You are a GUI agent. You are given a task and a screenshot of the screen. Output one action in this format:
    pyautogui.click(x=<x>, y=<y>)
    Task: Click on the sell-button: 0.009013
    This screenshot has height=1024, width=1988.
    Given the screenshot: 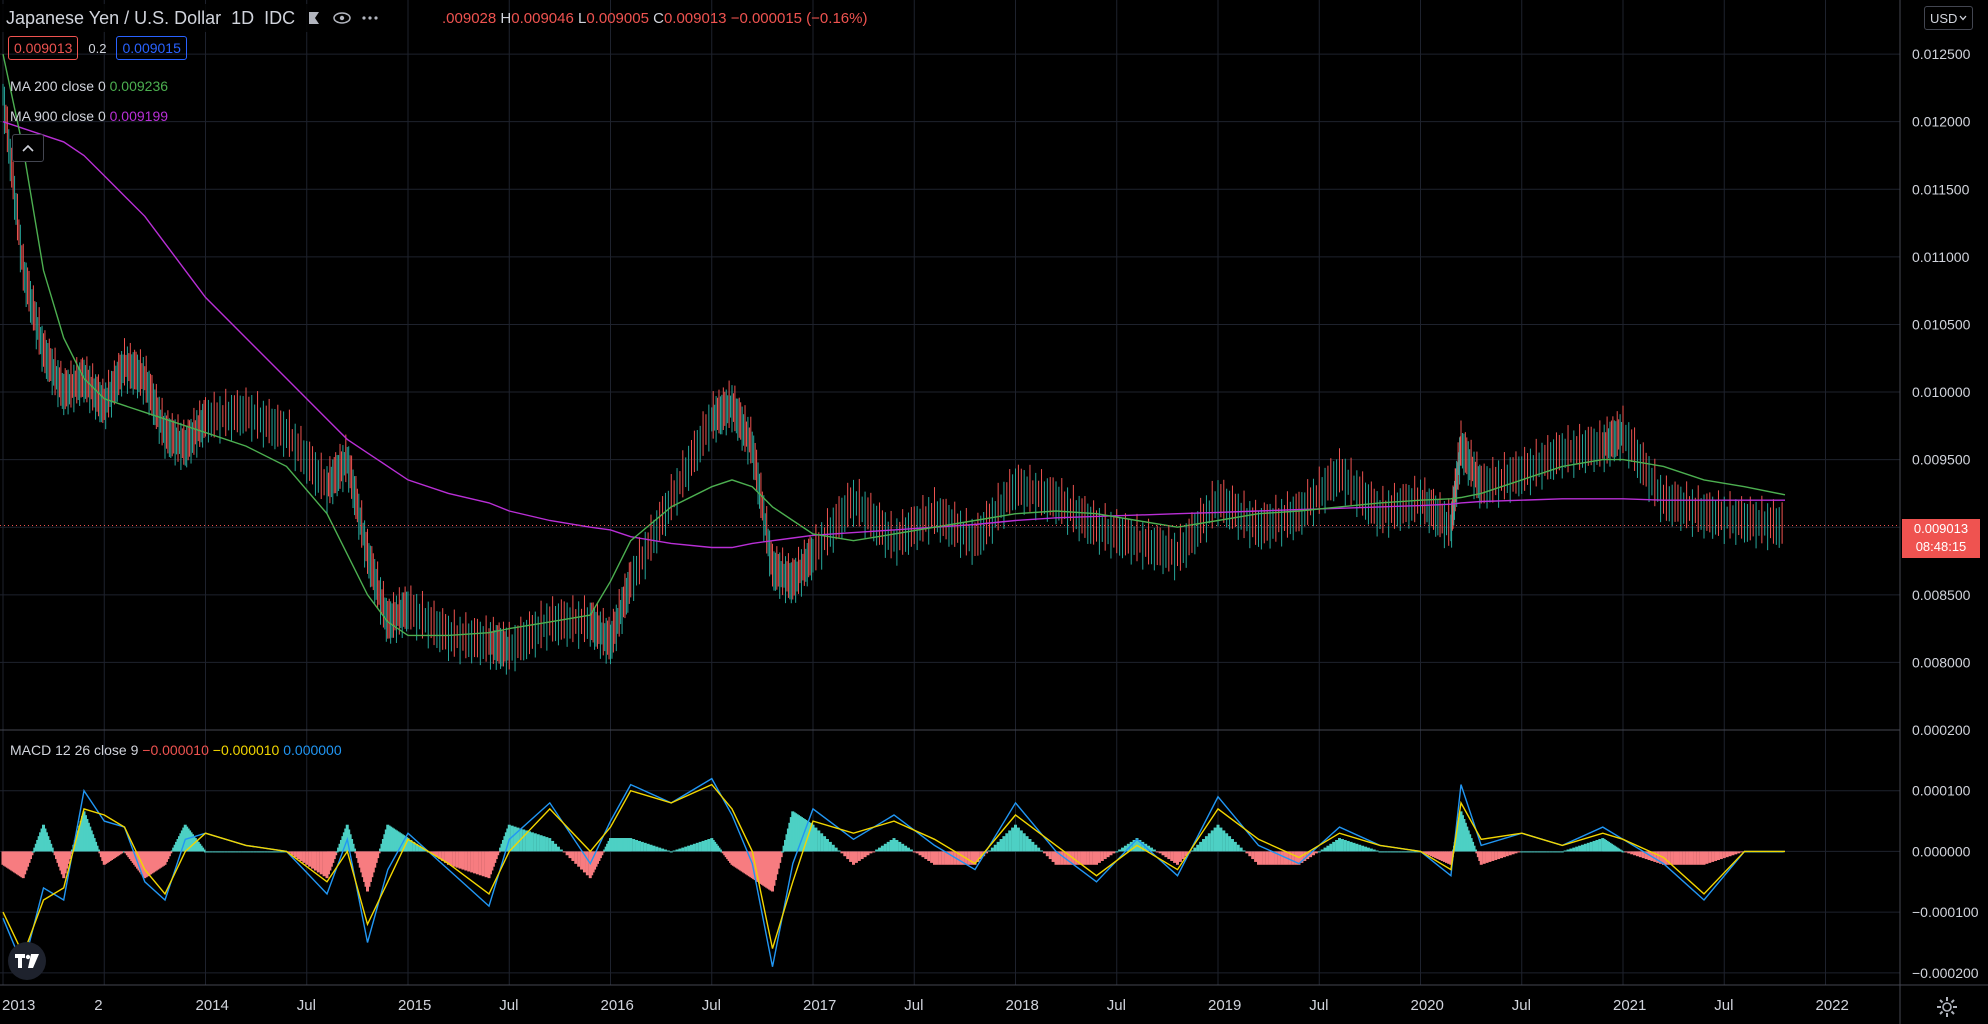 What is the action you would take?
    pyautogui.click(x=43, y=48)
    